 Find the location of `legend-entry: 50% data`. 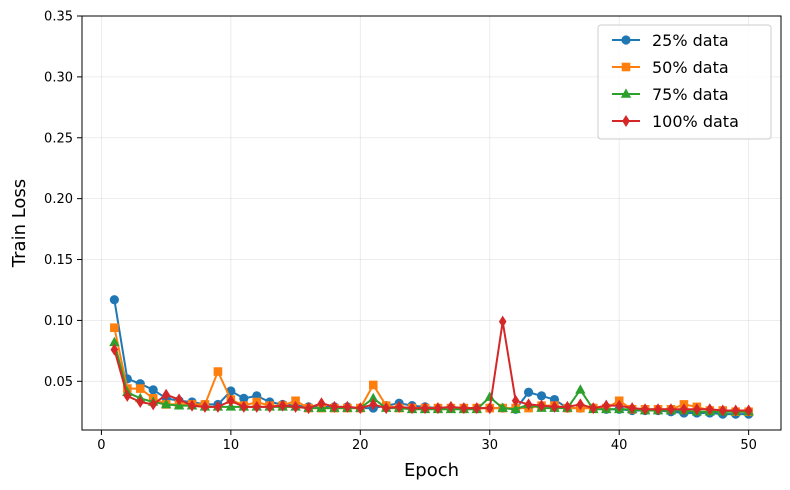

legend-entry: 50% data is located at coordinates (670, 67).